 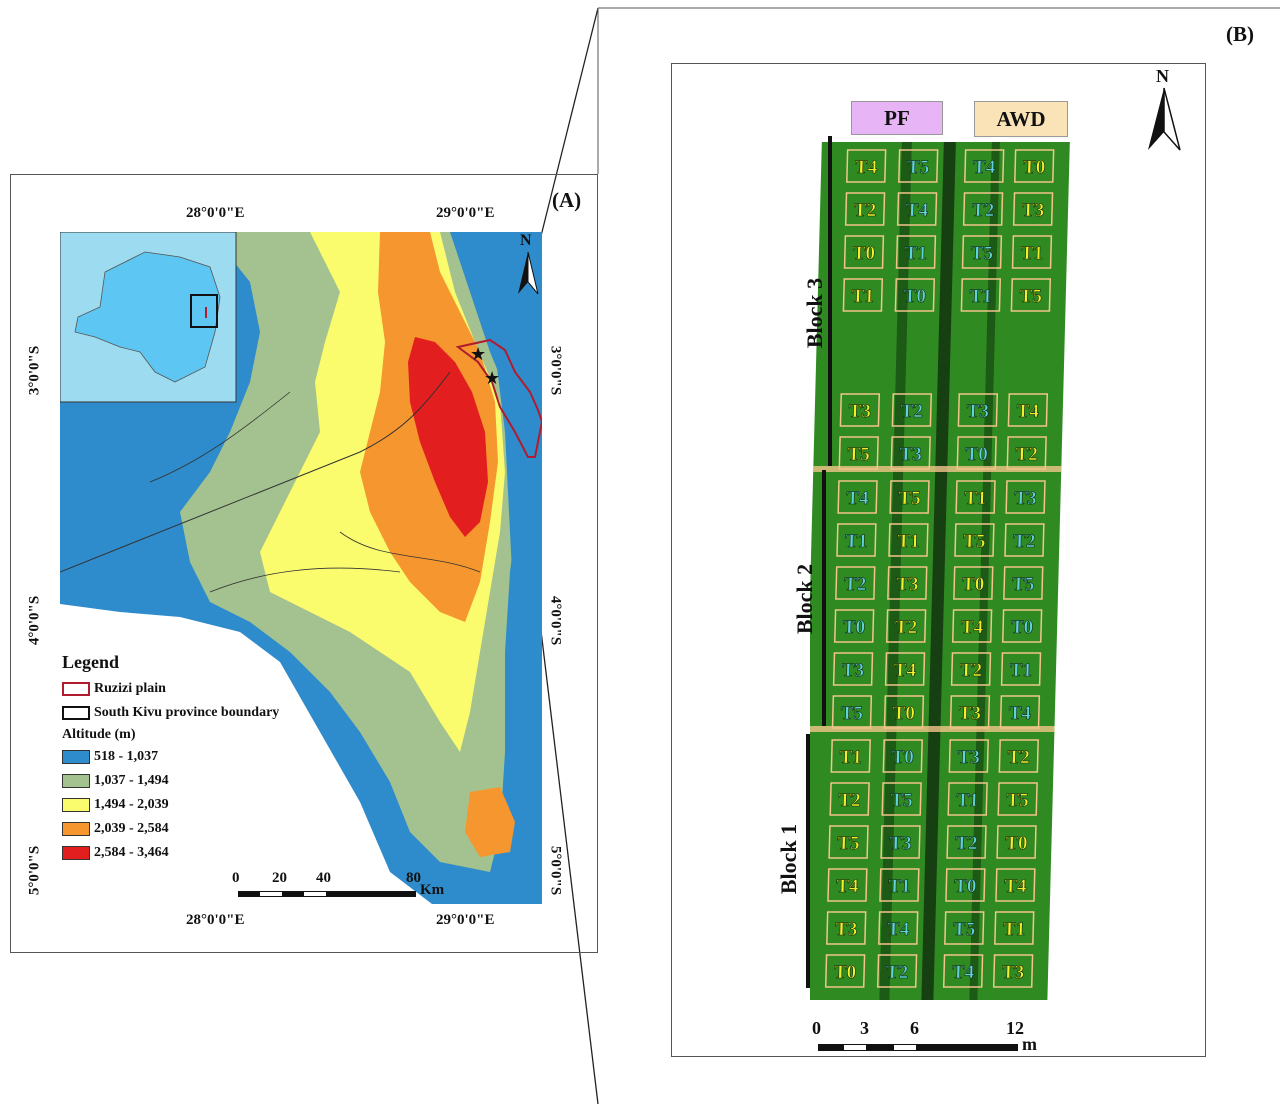 I want to click on plot-b14-c2: T2, so click(x=966, y=842).